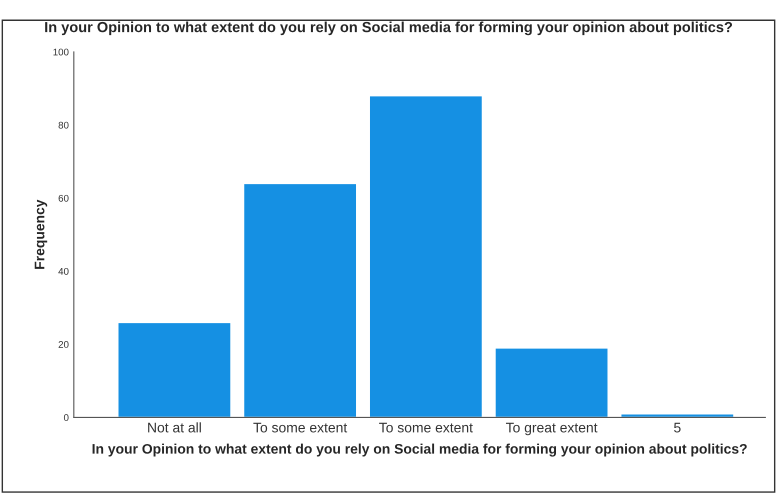 This screenshot has height=494, width=777. What do you see at coordinates (63, 125) in the screenshot?
I see `y-tick-label: 80` at bounding box center [63, 125].